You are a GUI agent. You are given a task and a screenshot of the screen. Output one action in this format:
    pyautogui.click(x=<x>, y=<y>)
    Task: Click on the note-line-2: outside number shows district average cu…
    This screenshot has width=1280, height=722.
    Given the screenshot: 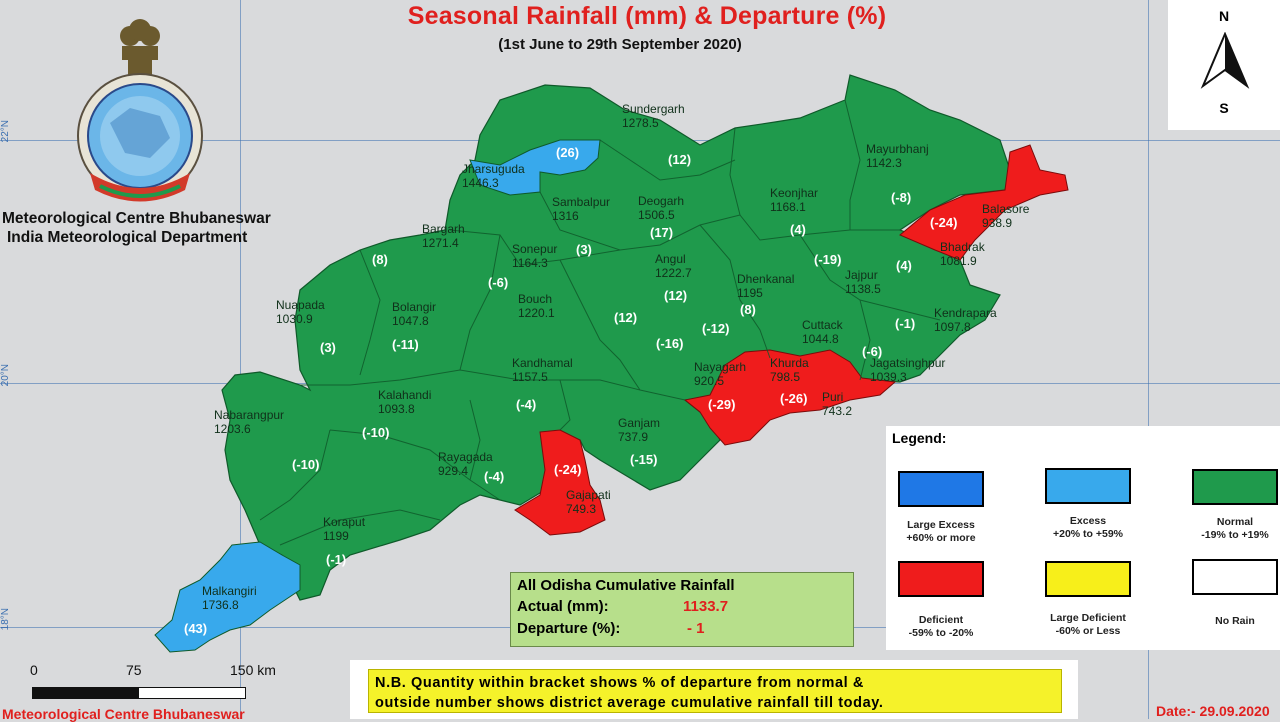 What is the action you would take?
    pyautogui.click(x=629, y=703)
    